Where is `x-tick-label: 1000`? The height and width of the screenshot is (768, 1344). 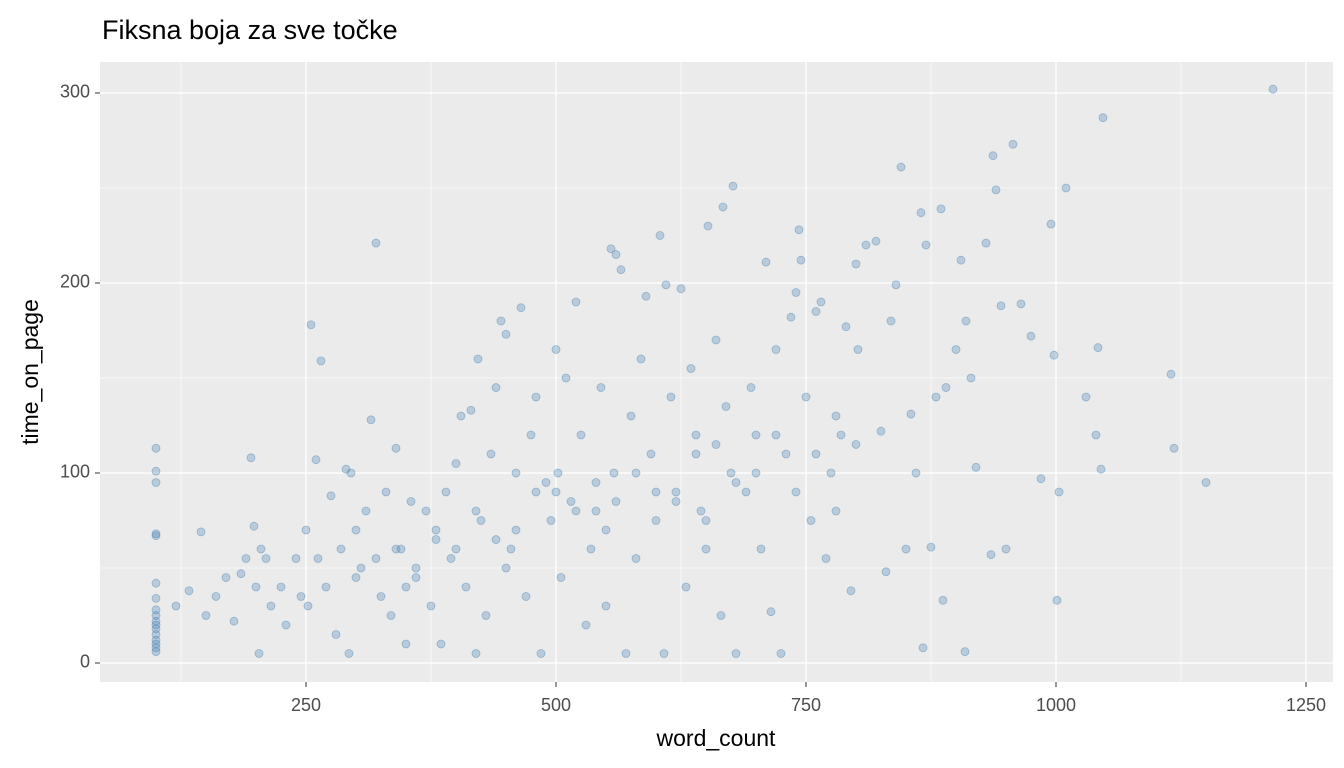 x-tick-label: 1000 is located at coordinates (1056, 705).